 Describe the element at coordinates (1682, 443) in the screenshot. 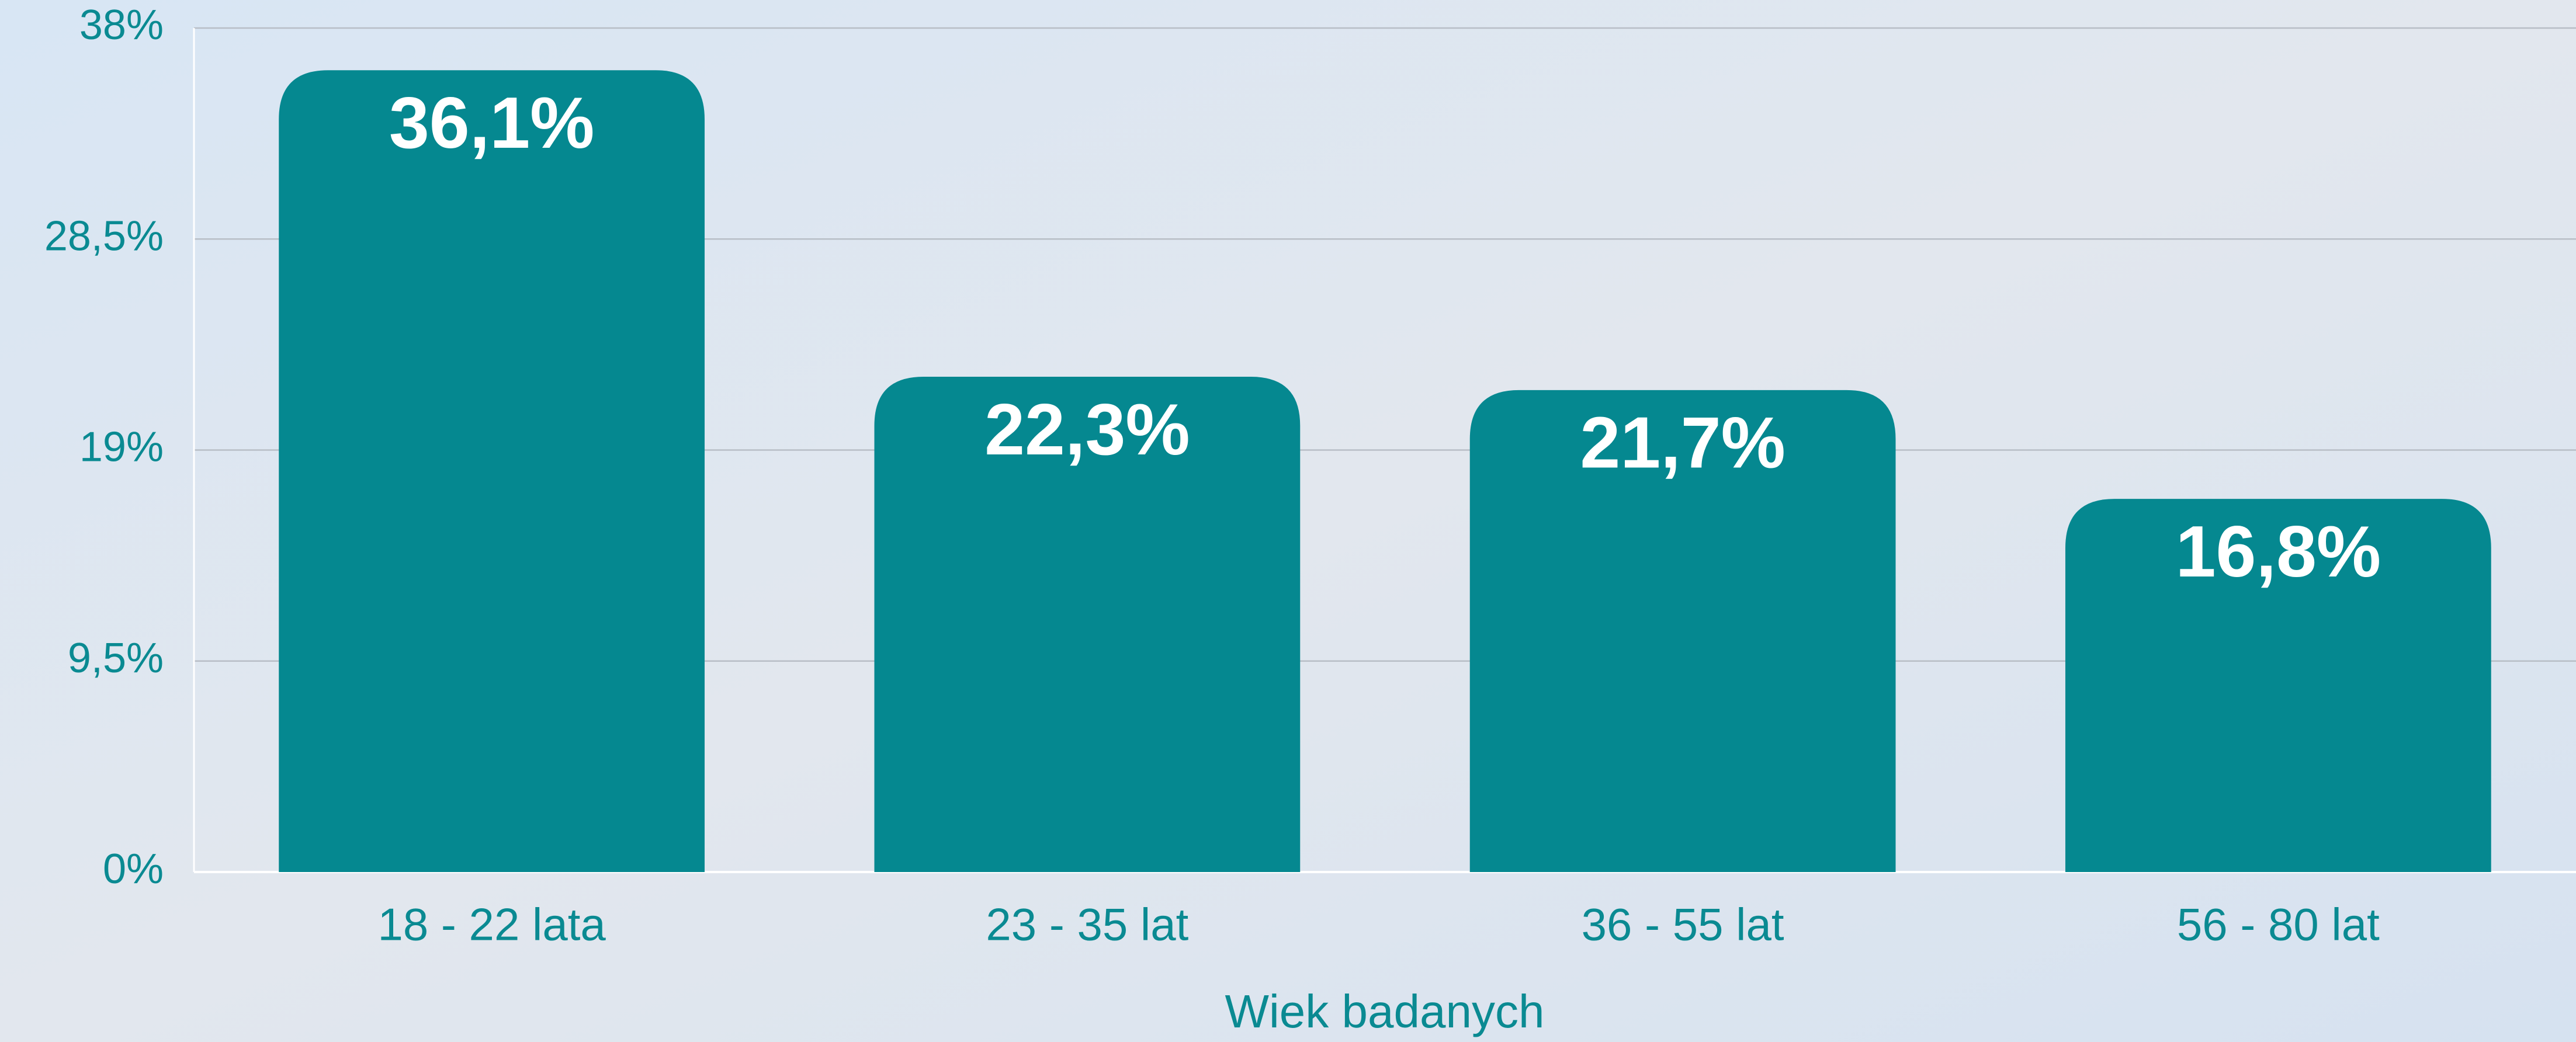

I see `value-label: 21,7%` at that location.